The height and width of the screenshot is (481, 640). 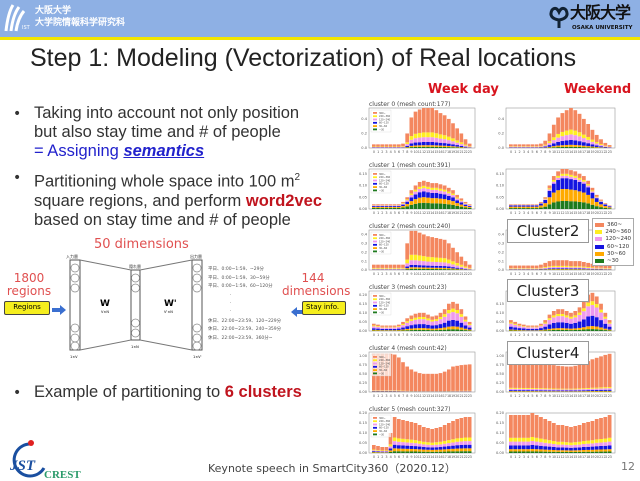 What do you see at coordinates (375, 244) in the screenshot?
I see `mini-legend-swatch` at bounding box center [375, 244].